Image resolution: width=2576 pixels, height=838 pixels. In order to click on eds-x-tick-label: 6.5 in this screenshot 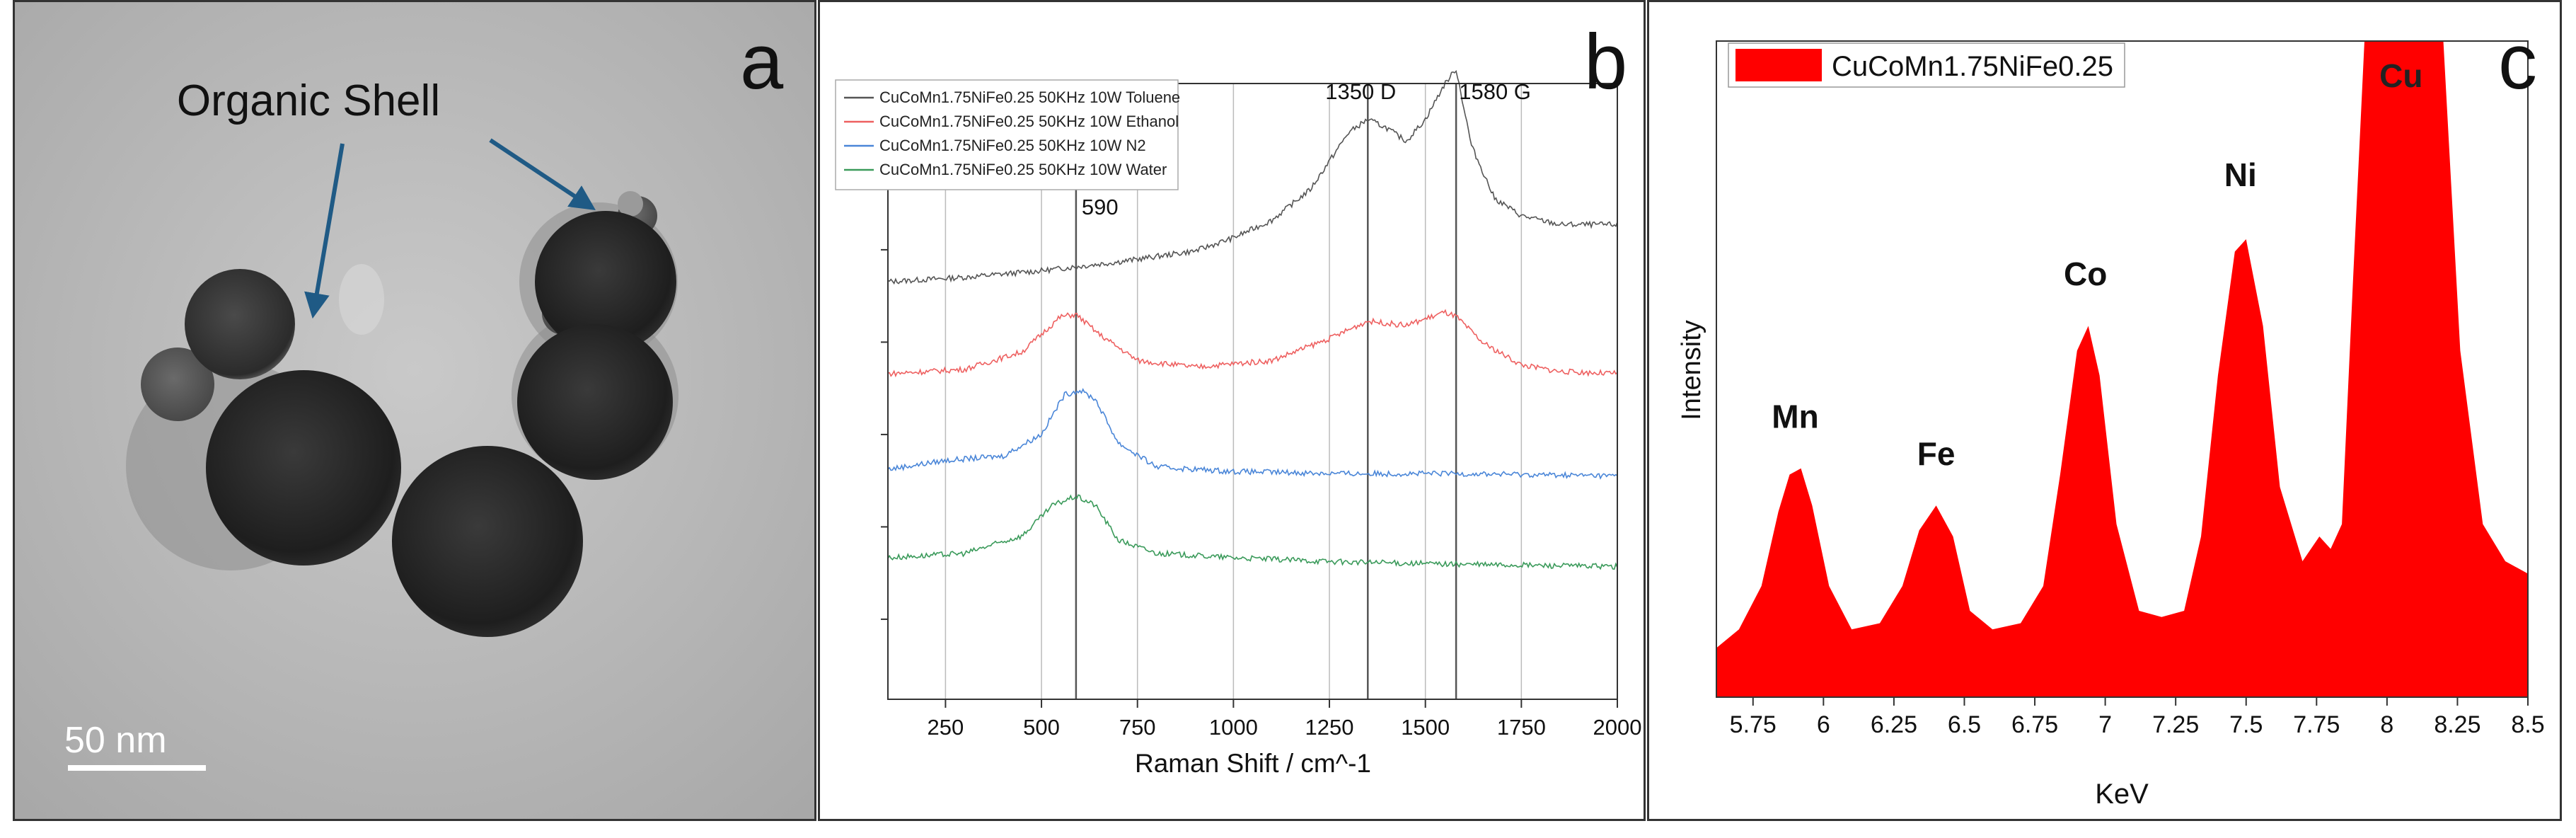, I will do `click(1964, 724)`.